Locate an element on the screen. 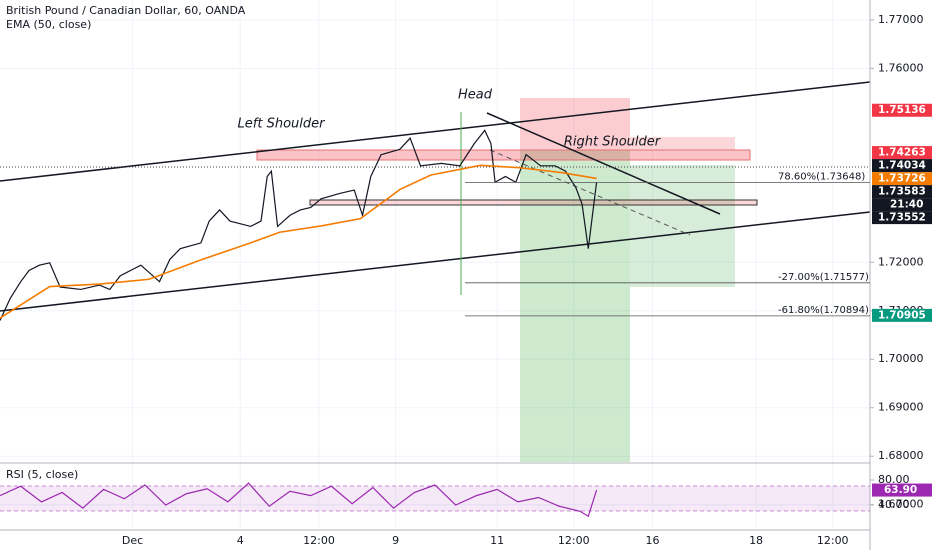  support-zone is located at coordinates (533, 202).